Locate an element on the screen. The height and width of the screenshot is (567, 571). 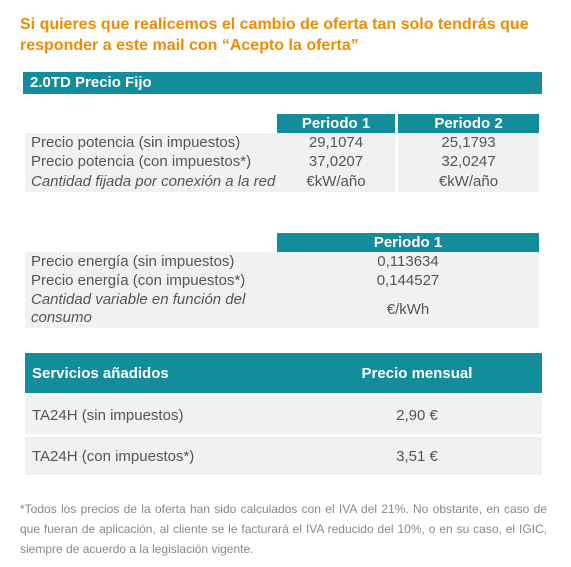
row-label: Precio energía (sin impuestos) is located at coordinates (151, 261).